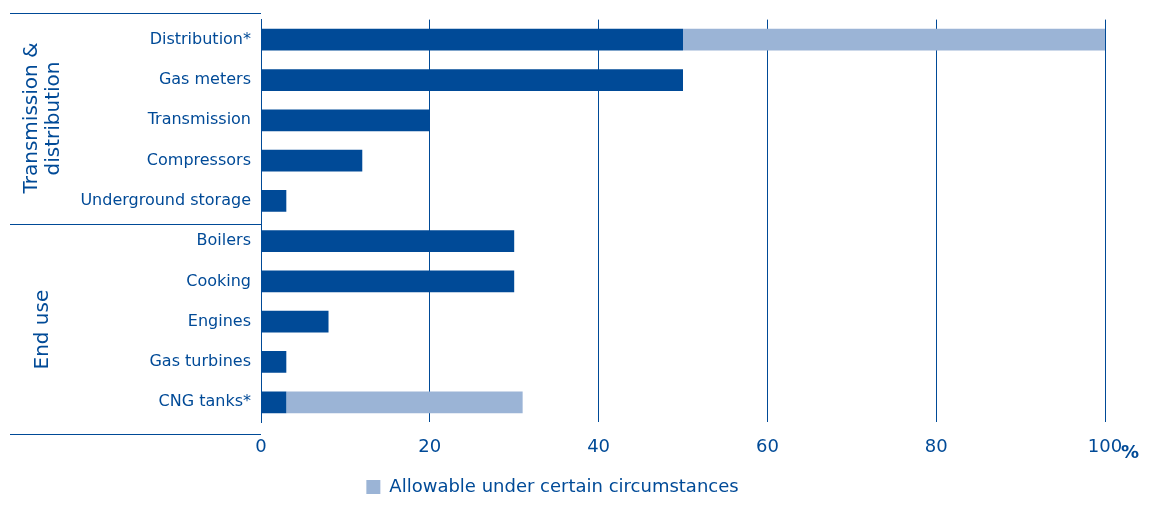 This screenshot has height=506, width=1166. I want to click on y-tick-label: Cooking, so click(218, 280).